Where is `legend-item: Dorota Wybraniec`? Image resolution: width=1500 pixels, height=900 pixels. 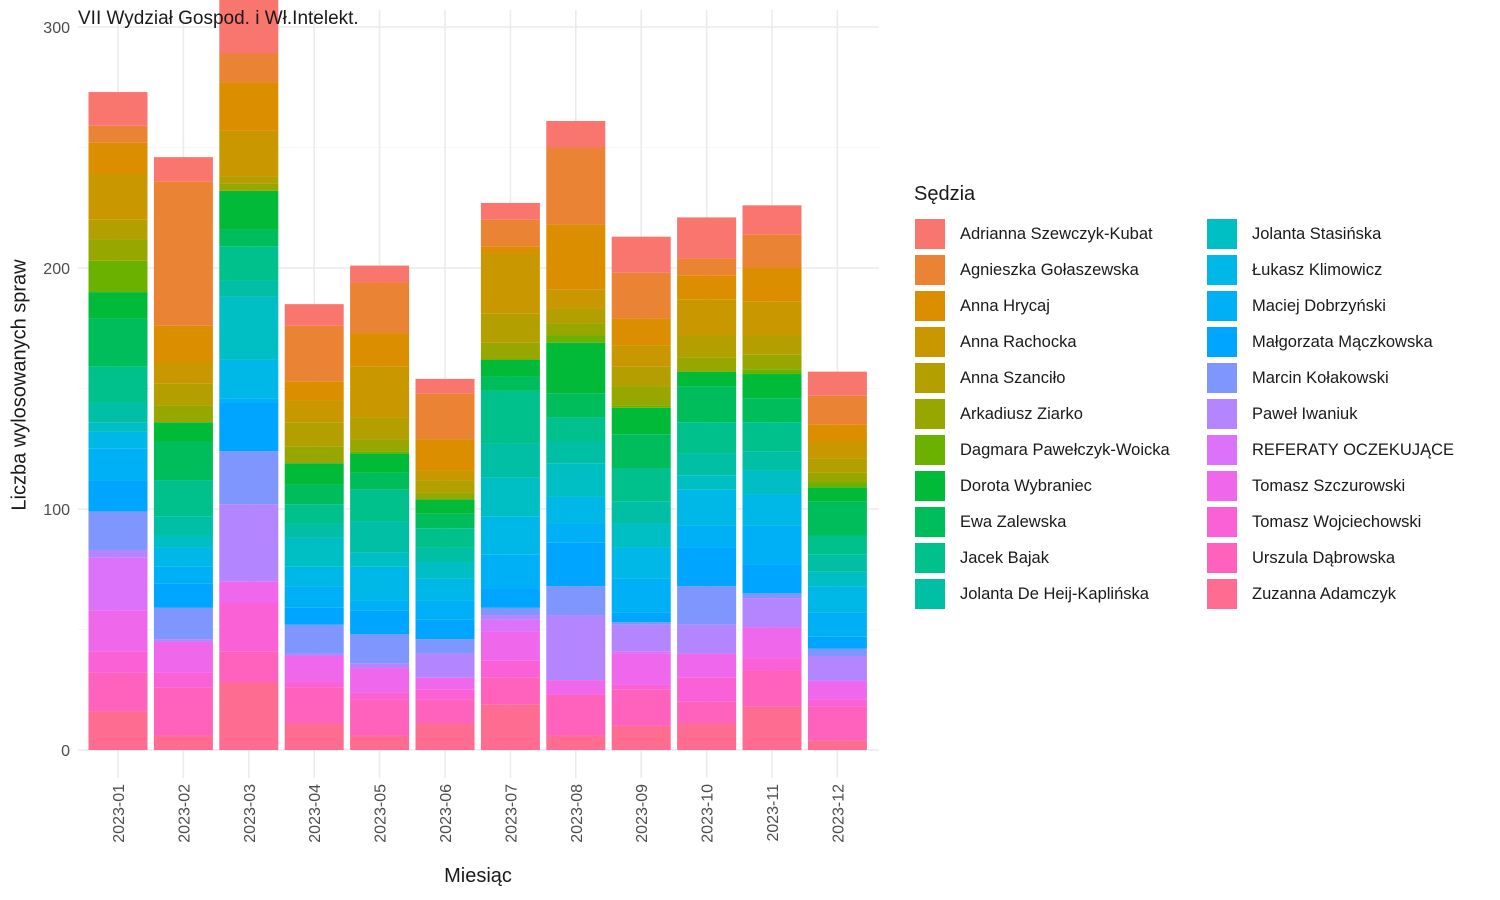 legend-item: Dorota Wybraniec is located at coordinates (1003, 486).